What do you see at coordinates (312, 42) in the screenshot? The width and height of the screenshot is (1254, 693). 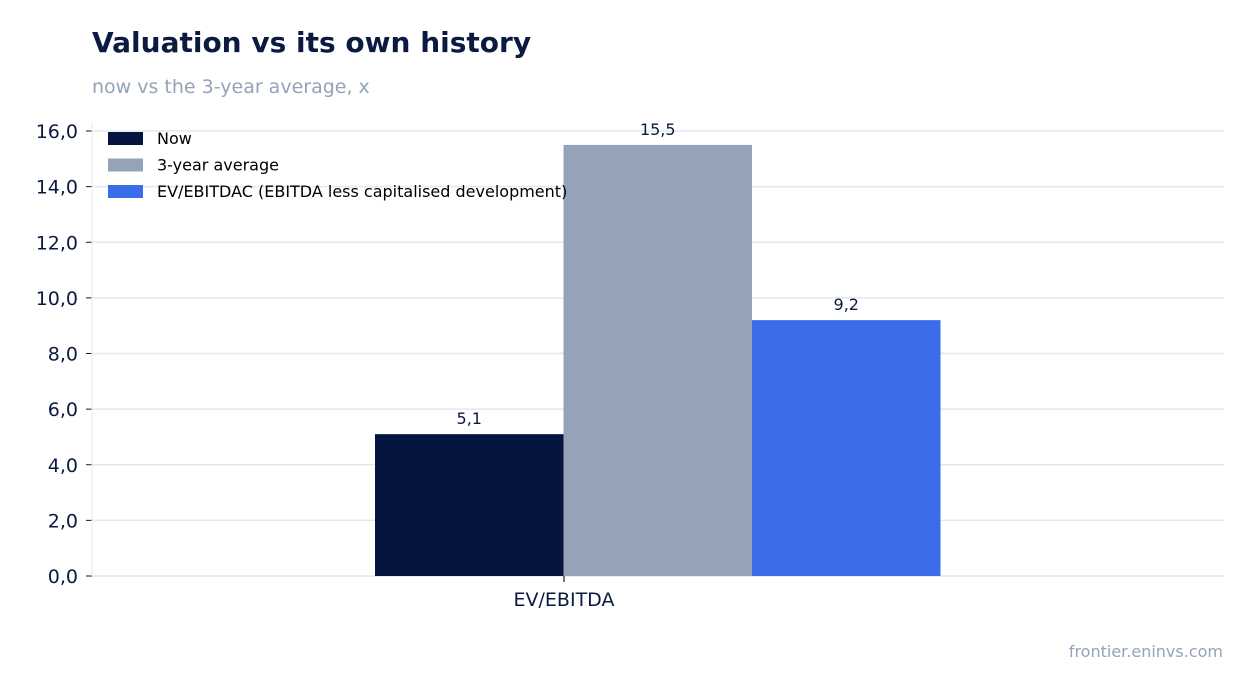 I see `chart-title: Valuation vs its own history` at bounding box center [312, 42].